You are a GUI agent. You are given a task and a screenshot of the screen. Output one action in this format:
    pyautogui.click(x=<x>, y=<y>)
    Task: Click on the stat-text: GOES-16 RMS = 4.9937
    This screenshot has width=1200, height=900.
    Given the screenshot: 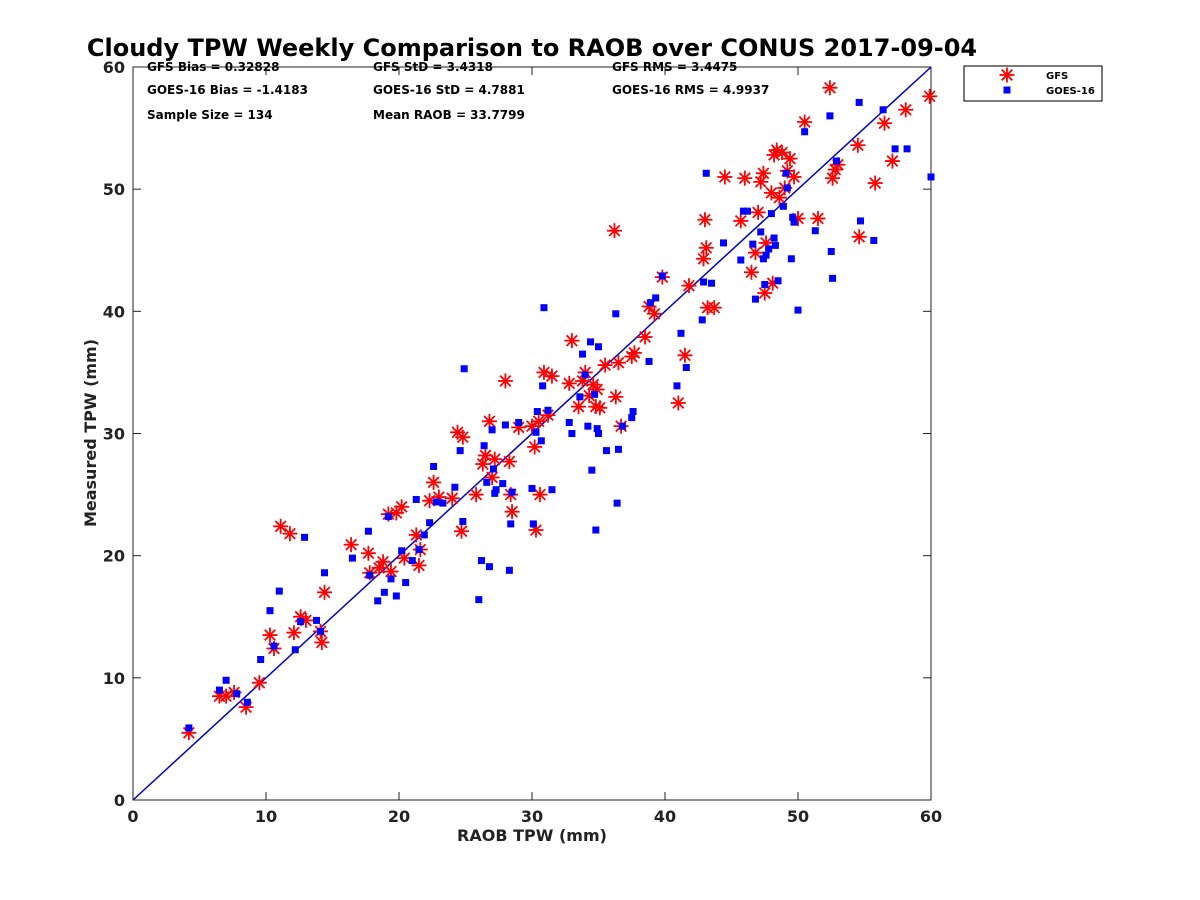 What is the action you would take?
    pyautogui.click(x=690, y=90)
    